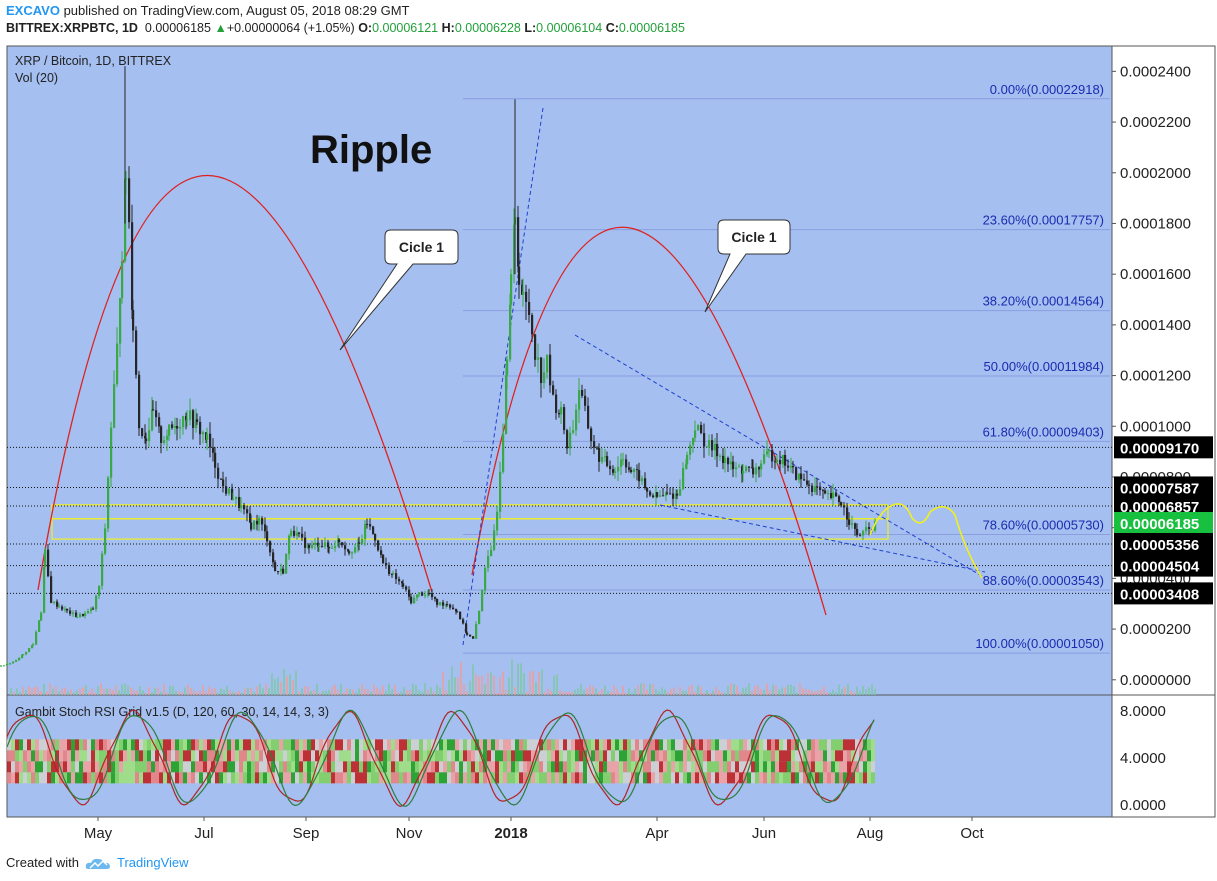 The width and height of the screenshot is (1217, 881). What do you see at coordinates (33, 10) in the screenshot?
I see `author-link: EXCAVO` at bounding box center [33, 10].